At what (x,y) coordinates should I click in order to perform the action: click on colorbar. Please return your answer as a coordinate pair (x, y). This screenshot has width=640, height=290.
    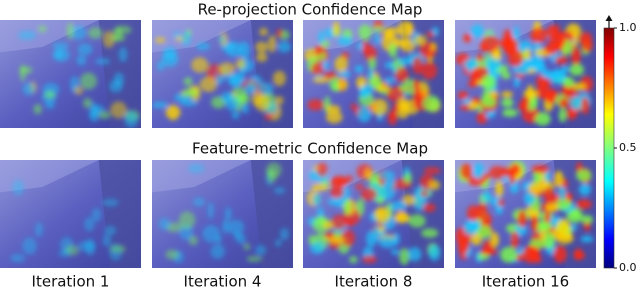
    Looking at the image, I should click on (609, 148).